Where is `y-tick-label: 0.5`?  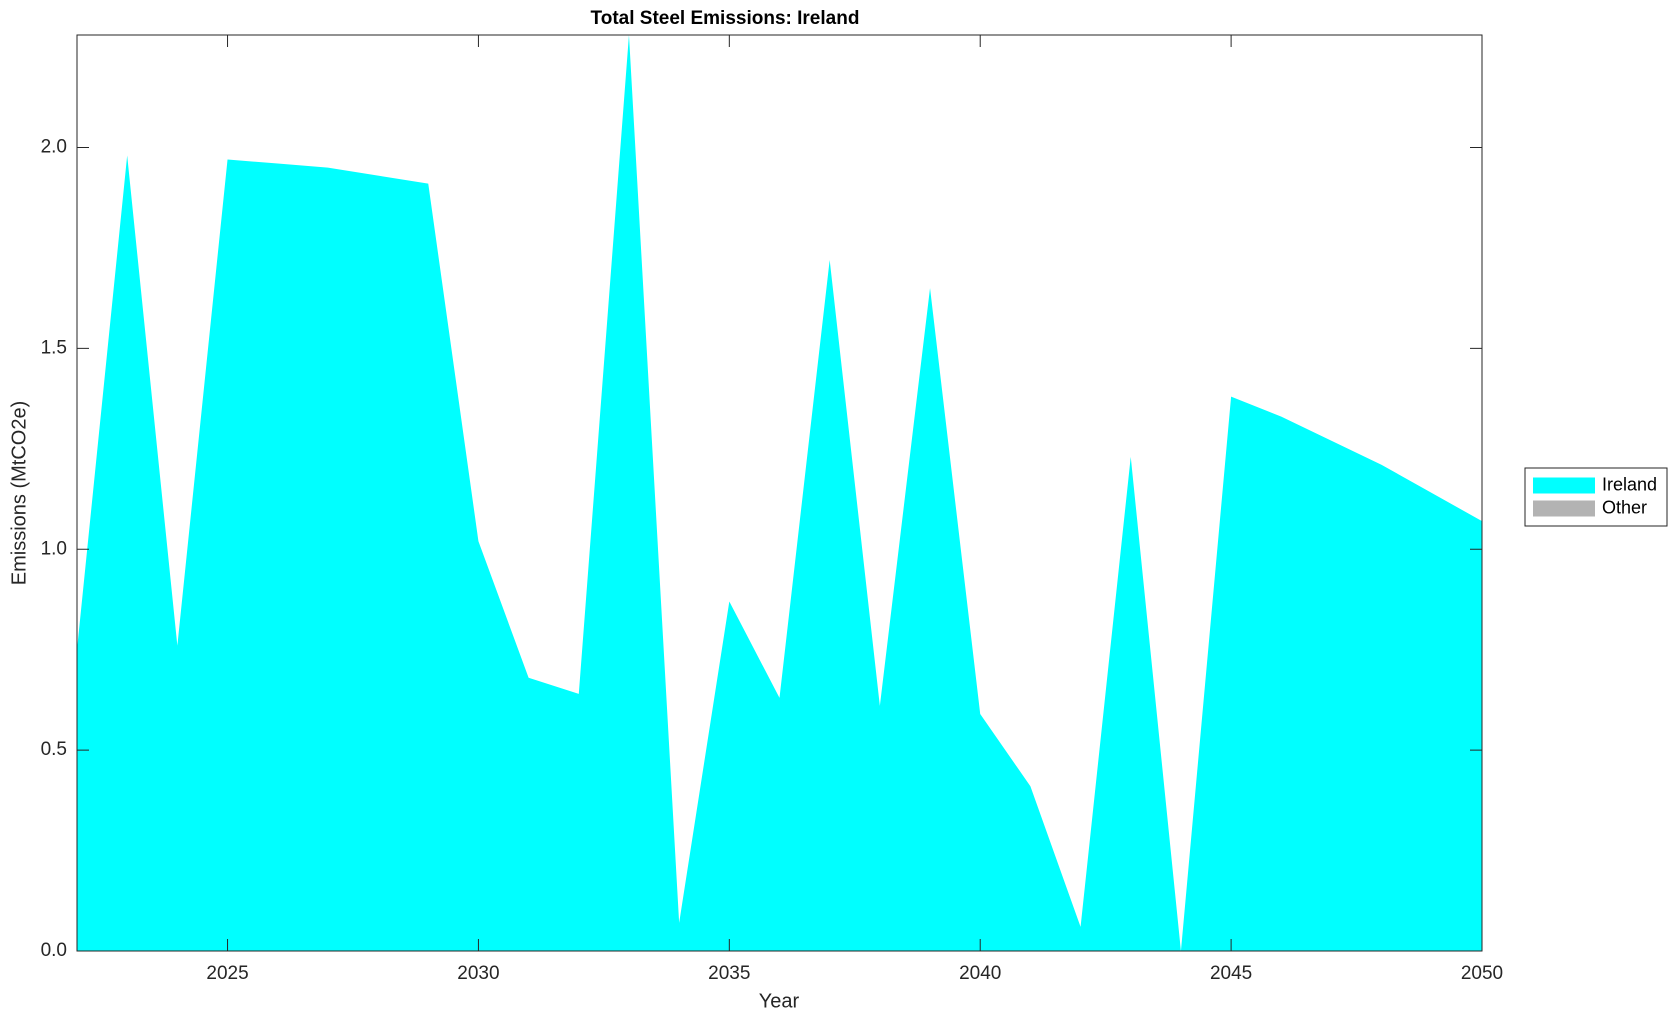
y-tick-label: 0.5 is located at coordinates (54, 749).